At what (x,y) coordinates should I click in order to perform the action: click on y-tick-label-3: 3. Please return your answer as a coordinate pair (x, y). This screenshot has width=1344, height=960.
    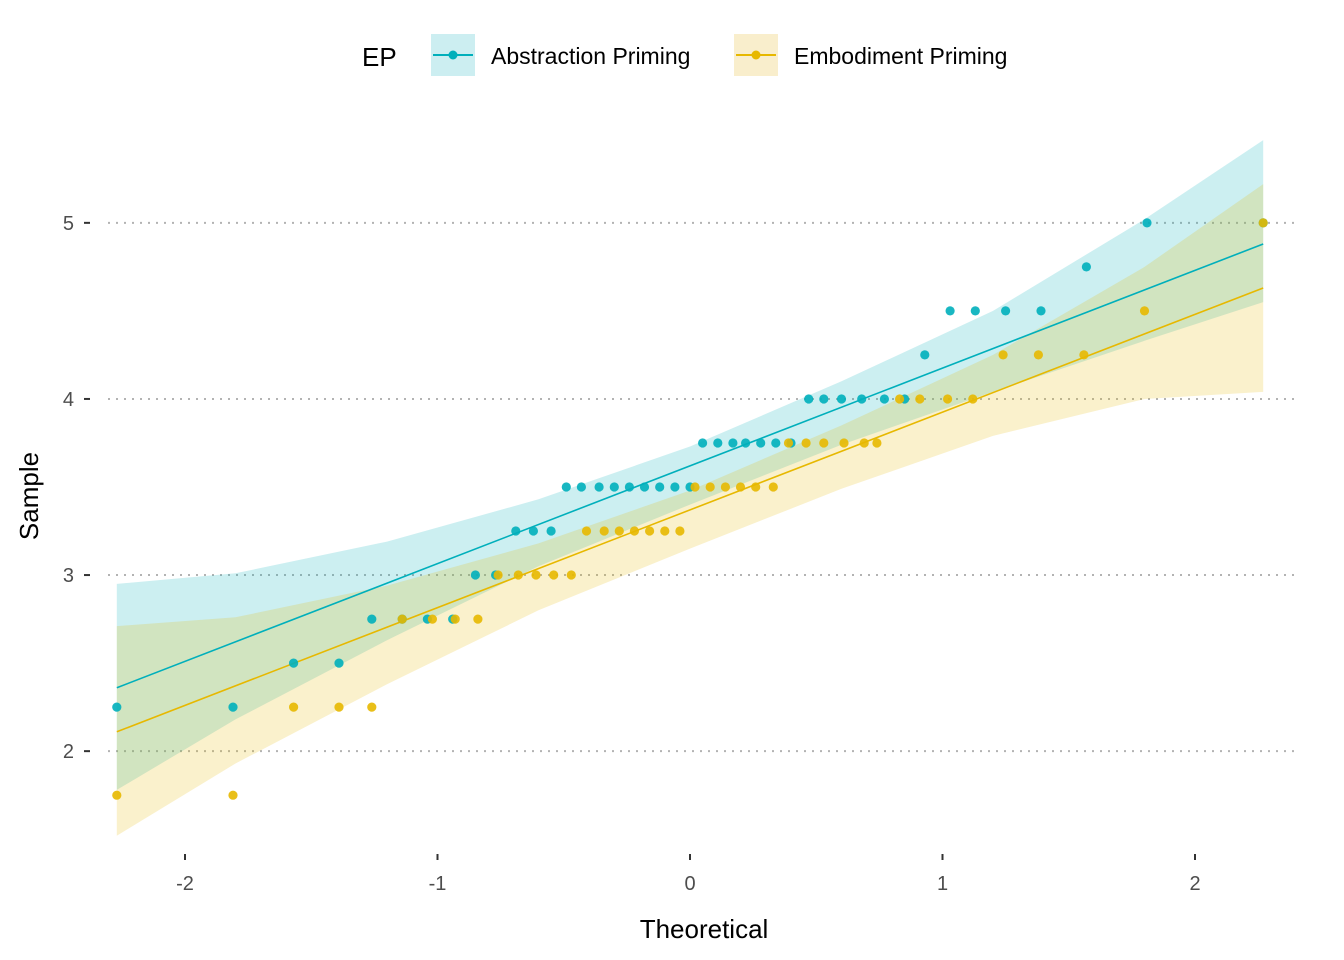
    Looking at the image, I should click on (68, 576).